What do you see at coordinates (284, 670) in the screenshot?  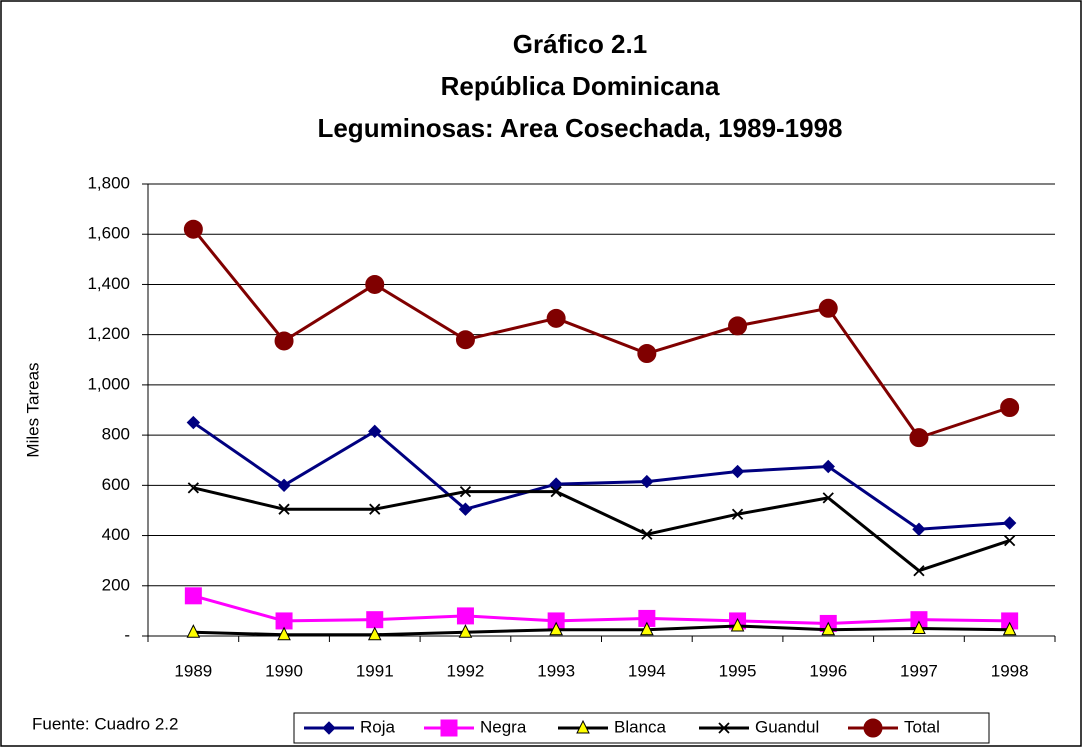 I see `x-tick-label: 1990` at bounding box center [284, 670].